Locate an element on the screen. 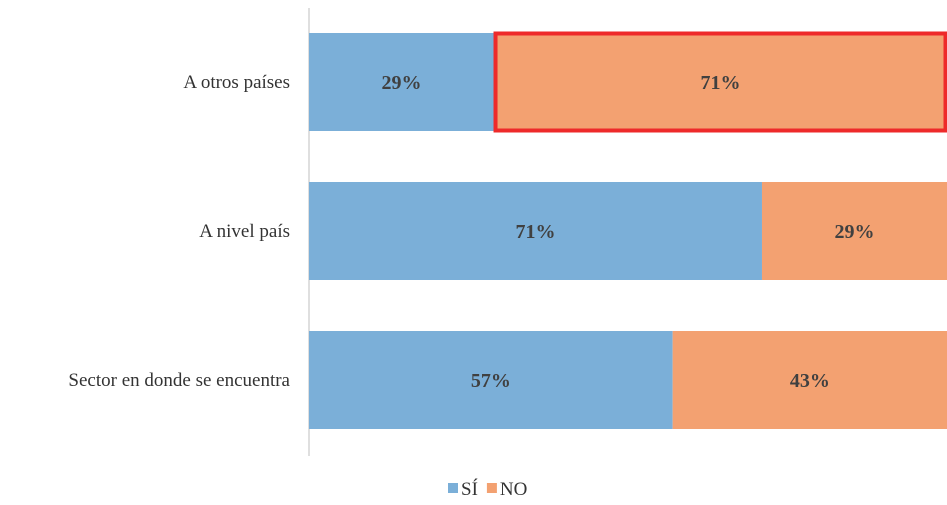  bar-no-sector-en-donde-se-encuentra is located at coordinates (809, 380).